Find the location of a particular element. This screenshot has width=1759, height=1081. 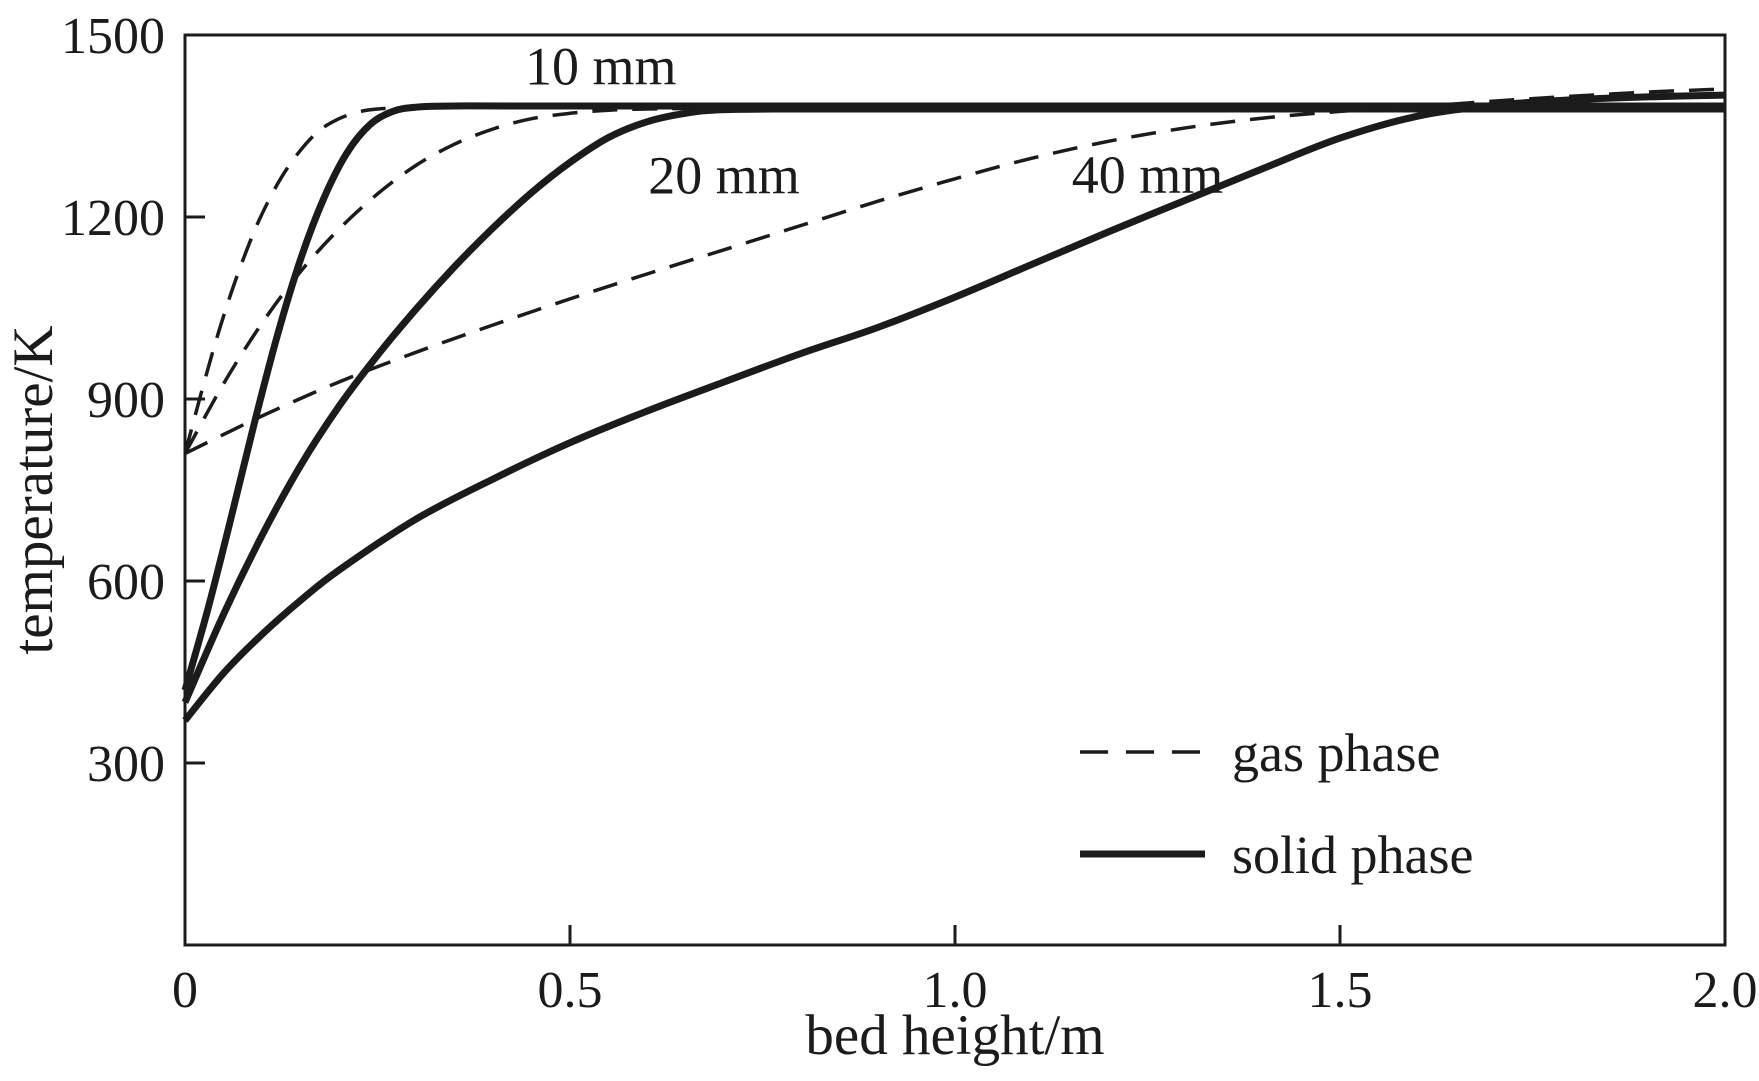

y-tick-label: 900 is located at coordinates (126, 400).